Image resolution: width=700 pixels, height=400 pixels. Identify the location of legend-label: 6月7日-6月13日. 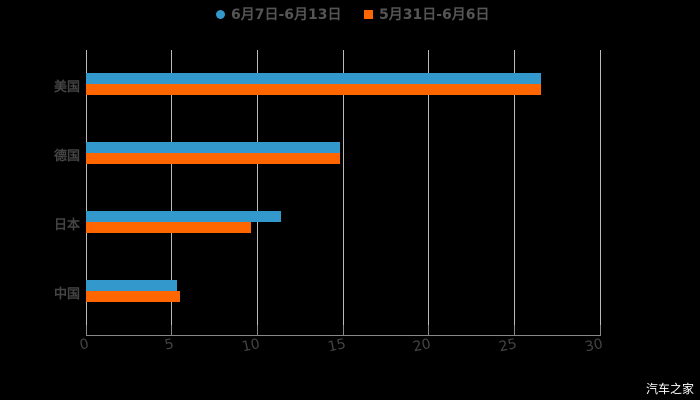
(286, 15).